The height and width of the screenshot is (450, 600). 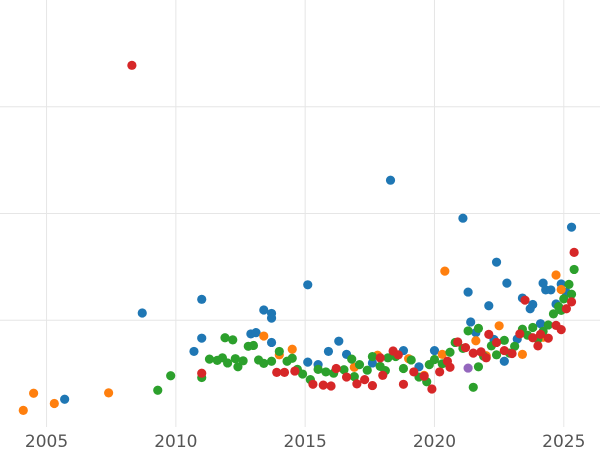 I want to click on x-tick-label: 2005, so click(x=46, y=441).